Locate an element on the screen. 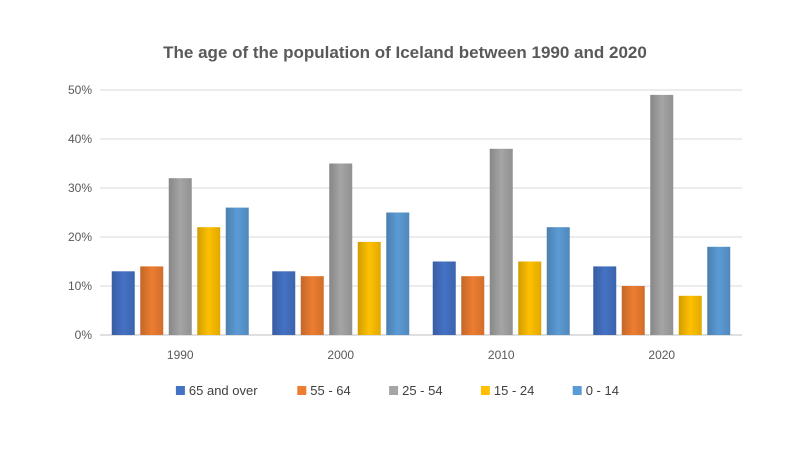  legend-label: 15 - 24 is located at coordinates (514, 390).